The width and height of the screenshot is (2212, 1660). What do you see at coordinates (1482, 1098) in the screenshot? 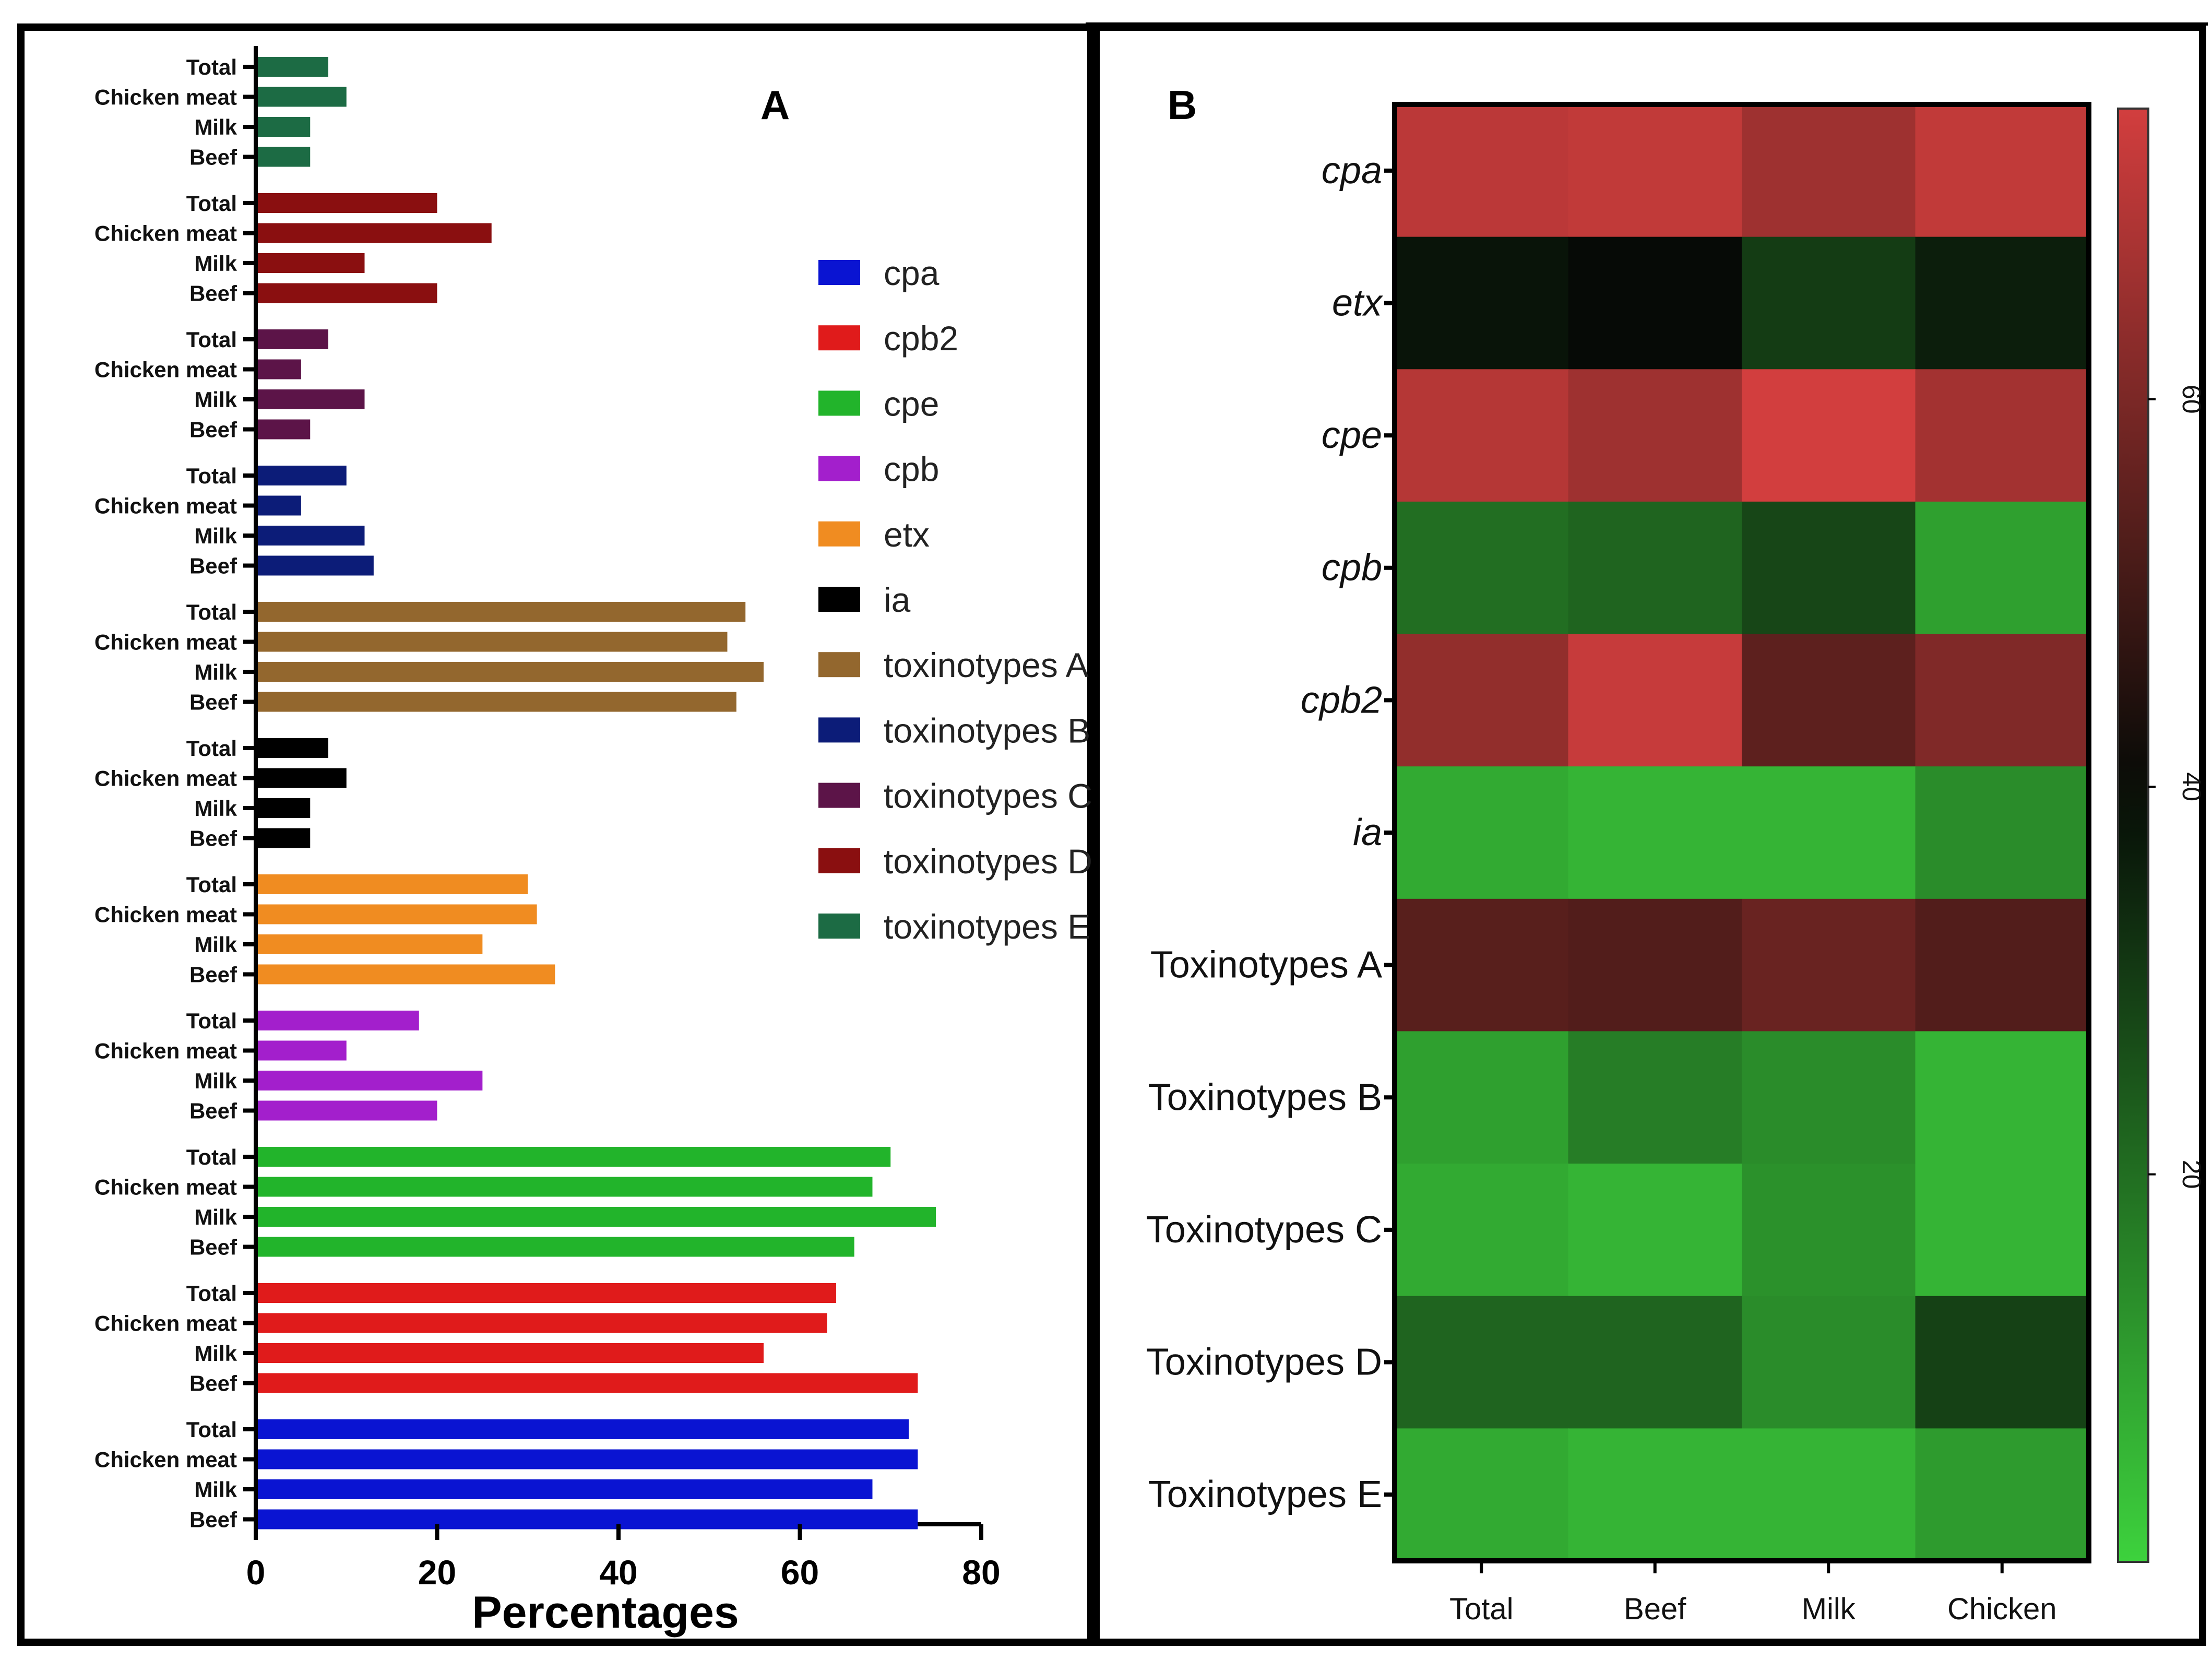
I see `heat-cell-toxinotypes-b-total` at bounding box center [1482, 1098].